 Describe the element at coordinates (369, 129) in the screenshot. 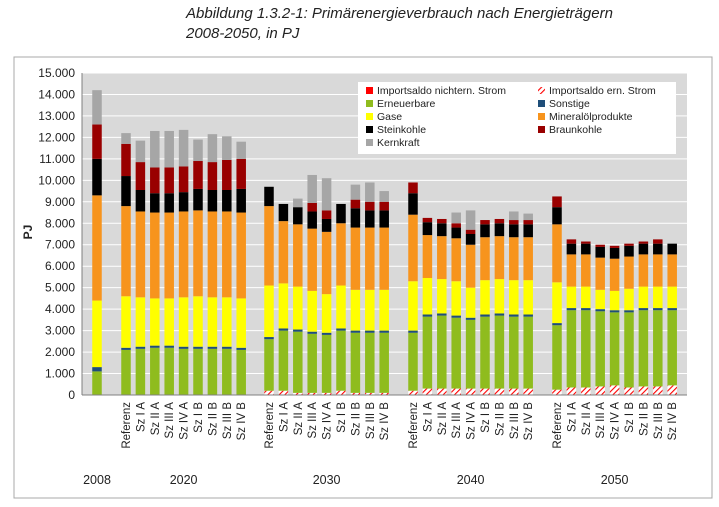

I see `legend-swatch` at that location.